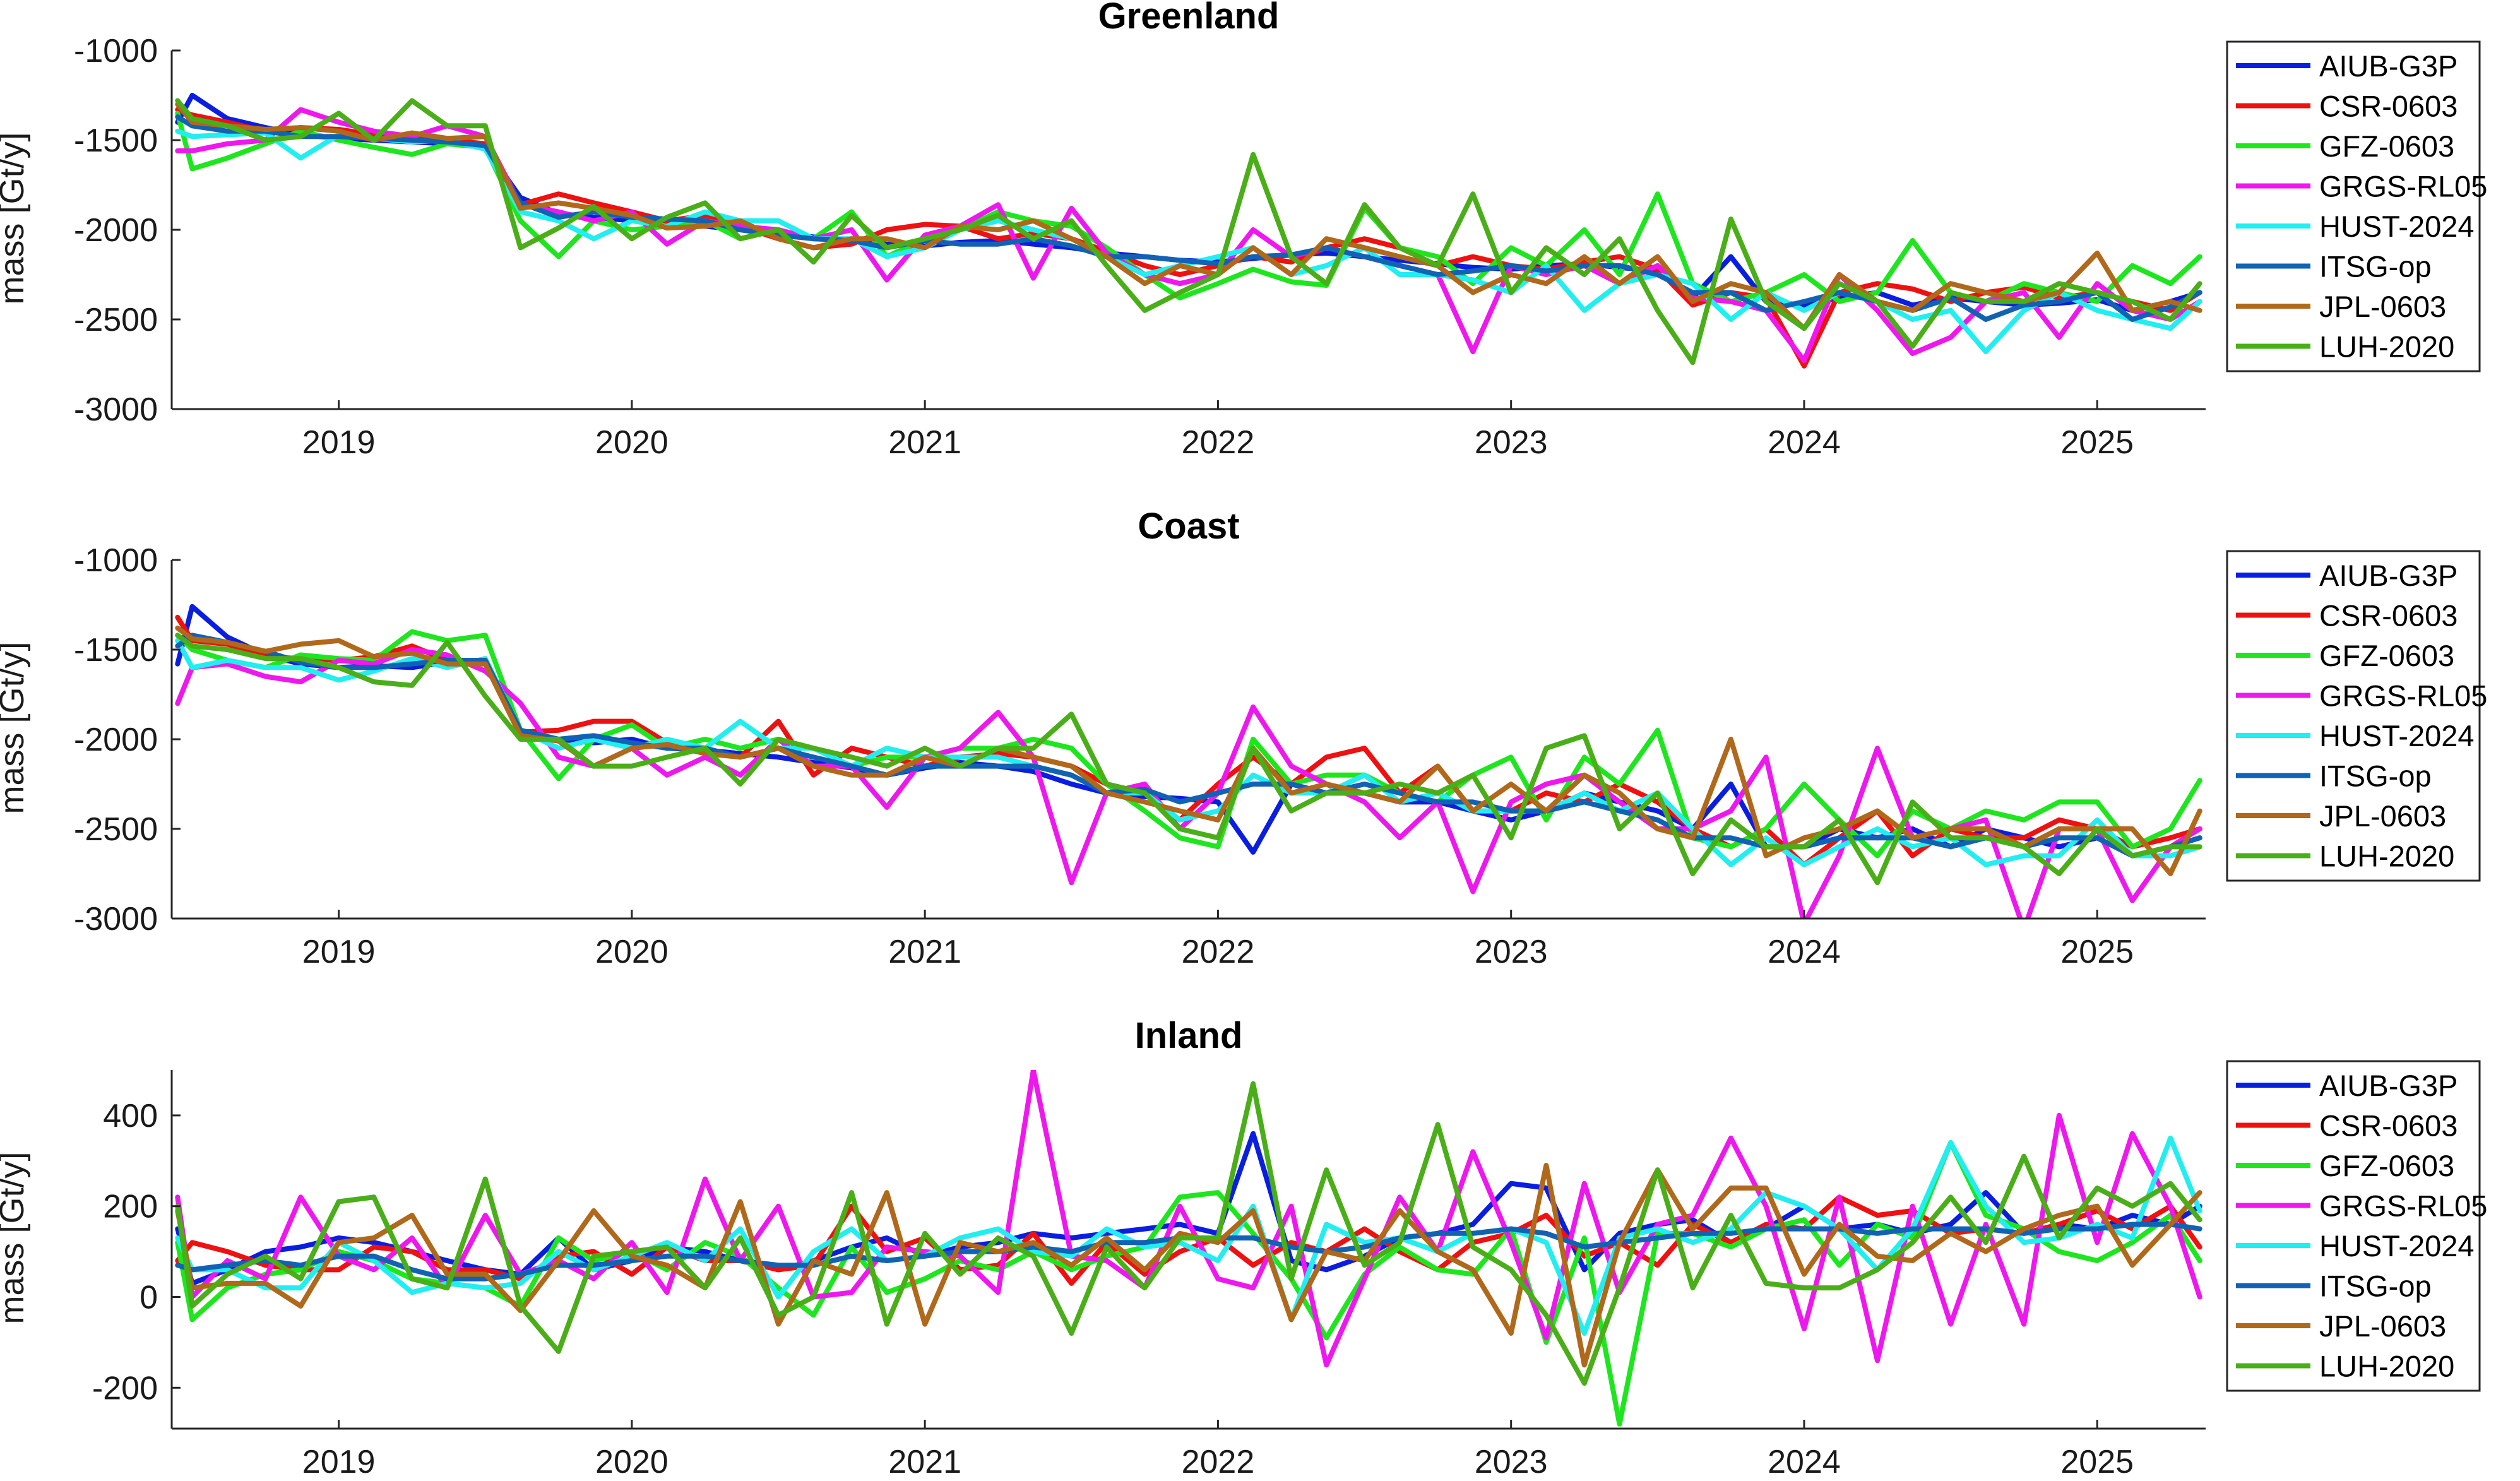 This screenshot has height=1481, width=2520. What do you see at coordinates (130, 1207) in the screenshot?
I see `y-tick-label: 200` at bounding box center [130, 1207].